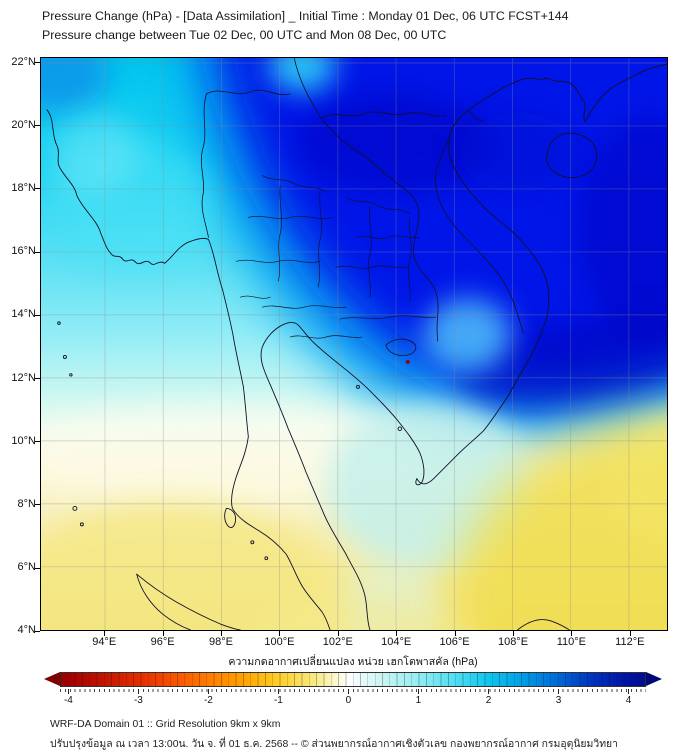  What do you see at coordinates (279, 642) in the screenshot?
I see `lon-label: 100°E` at bounding box center [279, 642].